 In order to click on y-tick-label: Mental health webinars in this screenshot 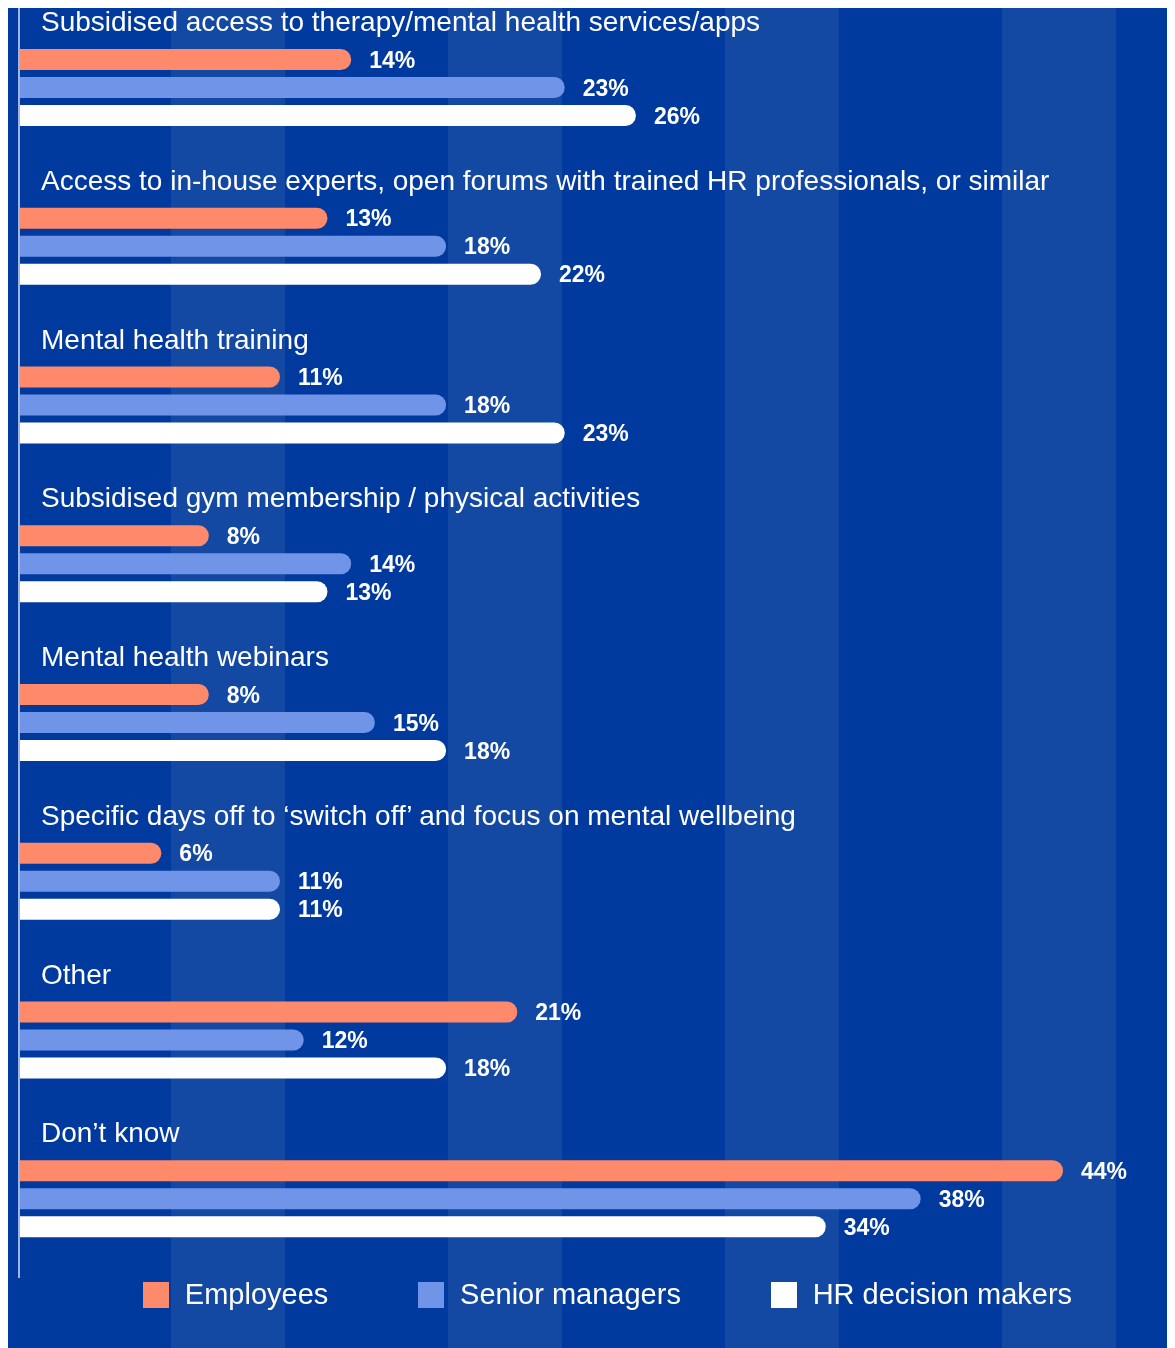, I will do `click(185, 656)`.